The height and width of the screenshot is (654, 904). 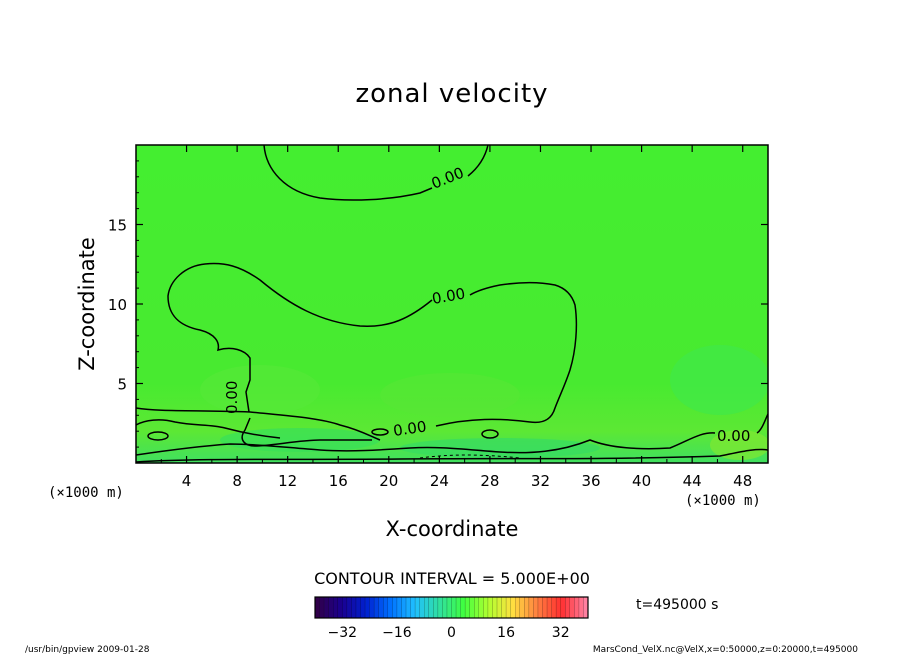 What do you see at coordinates (451, 633) in the screenshot?
I see `colorbar-tick-label: 0` at bounding box center [451, 633].